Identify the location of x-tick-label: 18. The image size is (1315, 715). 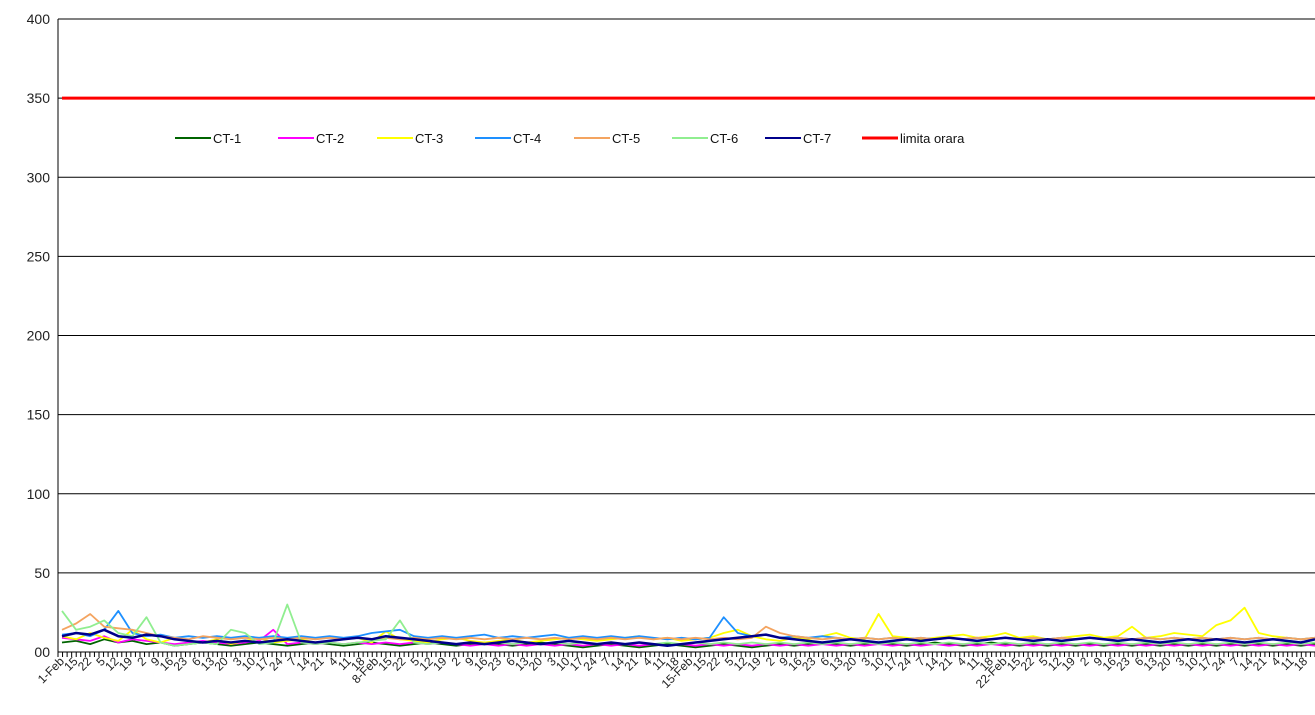
(1301, 664).